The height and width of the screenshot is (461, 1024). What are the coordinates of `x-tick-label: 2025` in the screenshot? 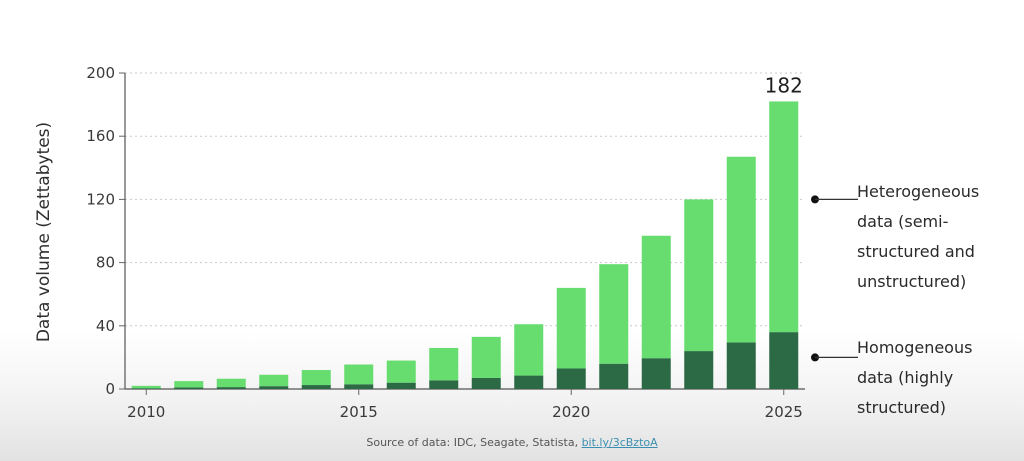 It's located at (784, 412).